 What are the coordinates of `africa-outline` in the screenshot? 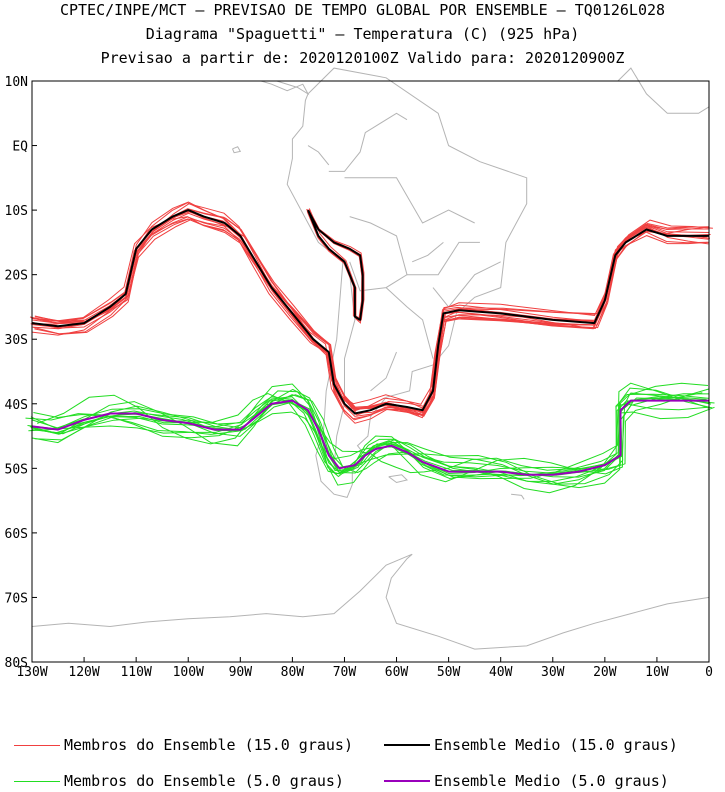 It's located at (663, 90).